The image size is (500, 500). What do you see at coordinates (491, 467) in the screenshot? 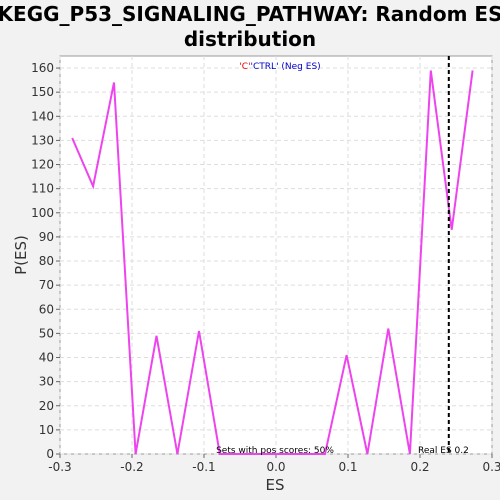
I see `x-tick-label: 0.3` at bounding box center [491, 467].